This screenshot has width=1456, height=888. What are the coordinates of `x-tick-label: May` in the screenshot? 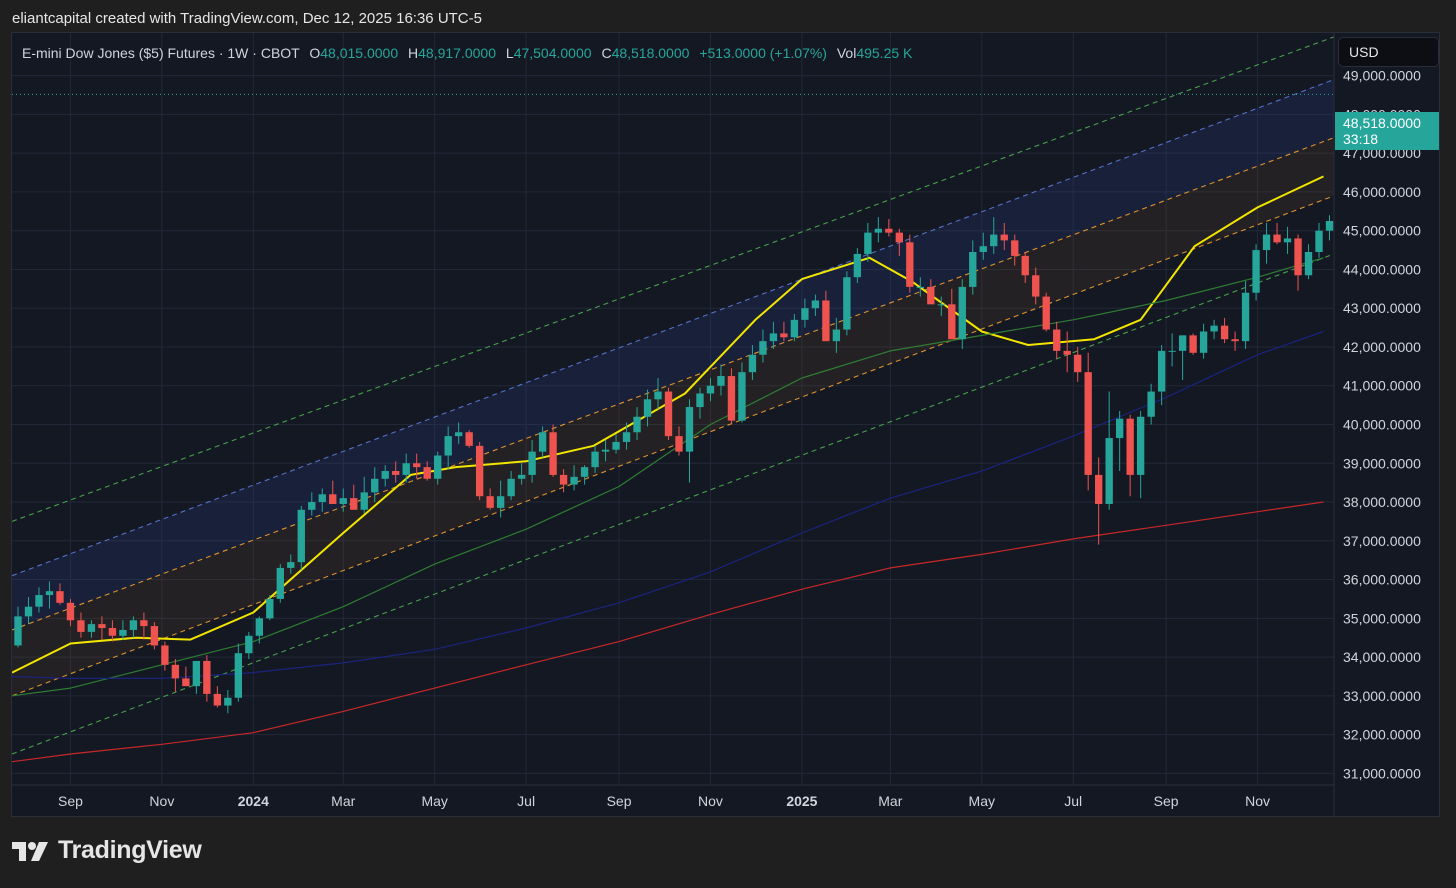 It's located at (434, 801).